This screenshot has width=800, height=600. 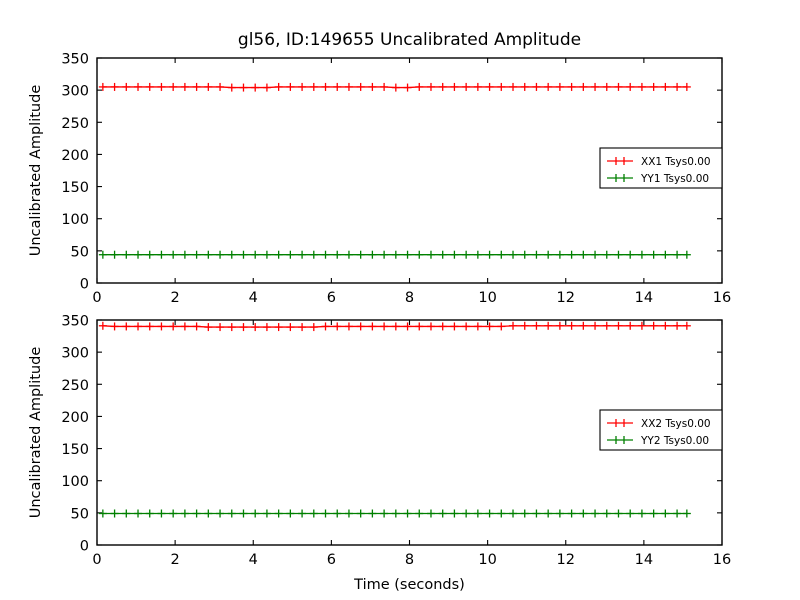 What do you see at coordinates (676, 162) in the screenshot?
I see `legend-label: XX1 Tsys0.00` at bounding box center [676, 162].